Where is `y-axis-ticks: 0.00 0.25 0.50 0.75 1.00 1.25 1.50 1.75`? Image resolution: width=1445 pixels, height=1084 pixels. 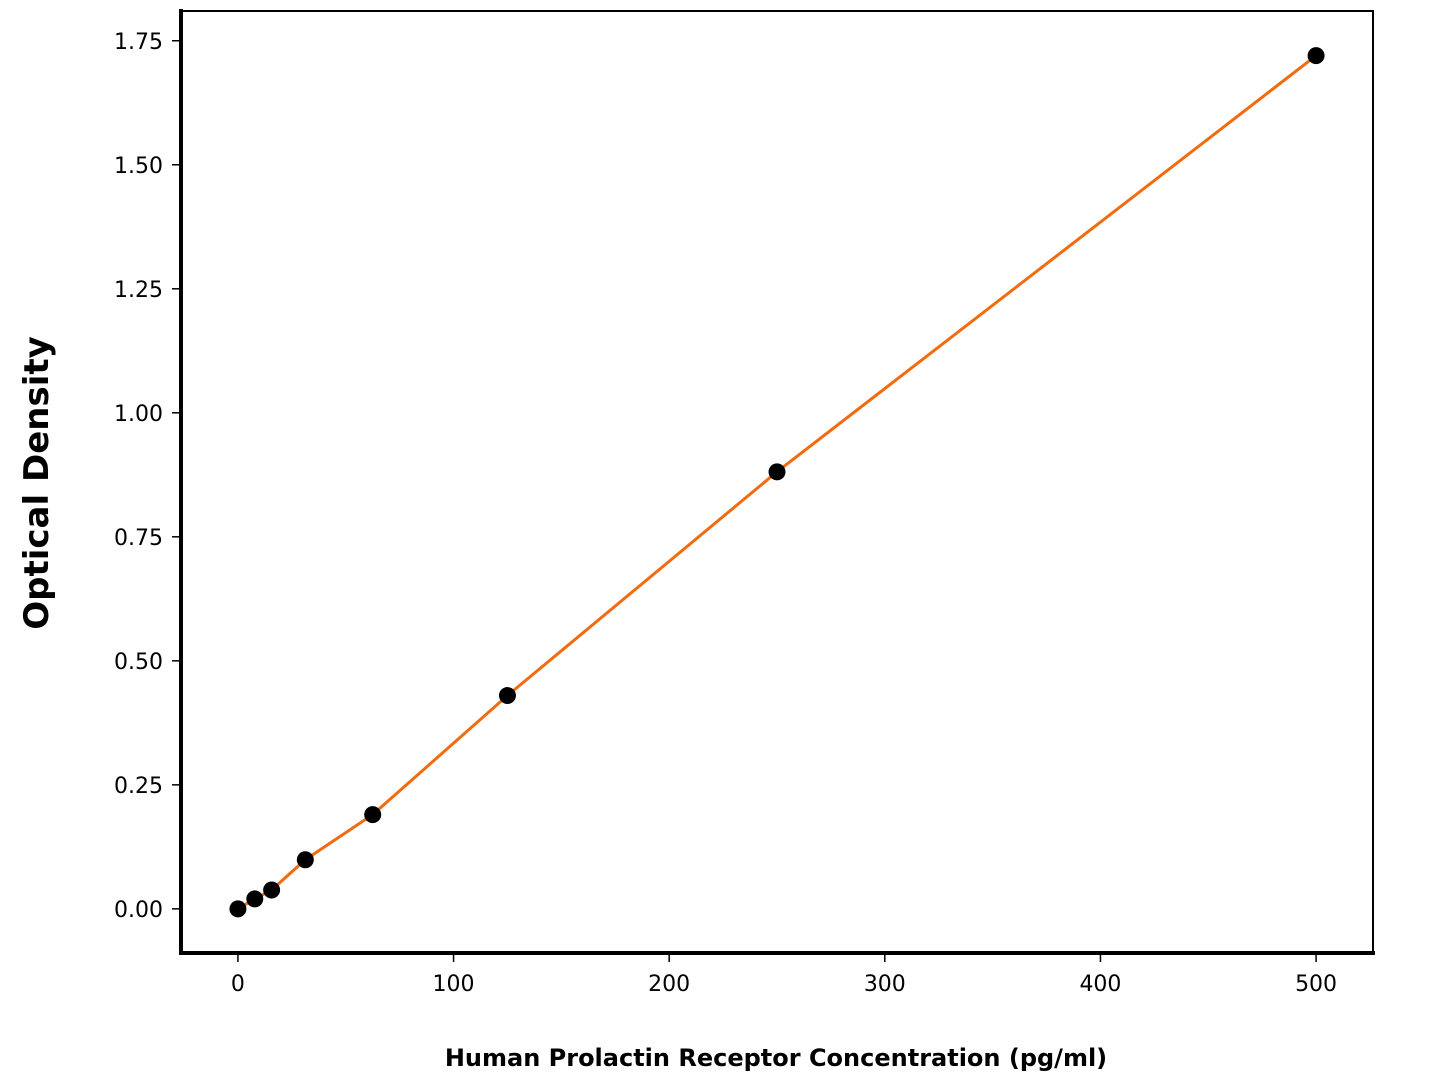
y-axis-ticks: 0.00 0.25 0.50 0.75 1.00 1.25 1.50 1.75 is located at coordinates (147, 476).